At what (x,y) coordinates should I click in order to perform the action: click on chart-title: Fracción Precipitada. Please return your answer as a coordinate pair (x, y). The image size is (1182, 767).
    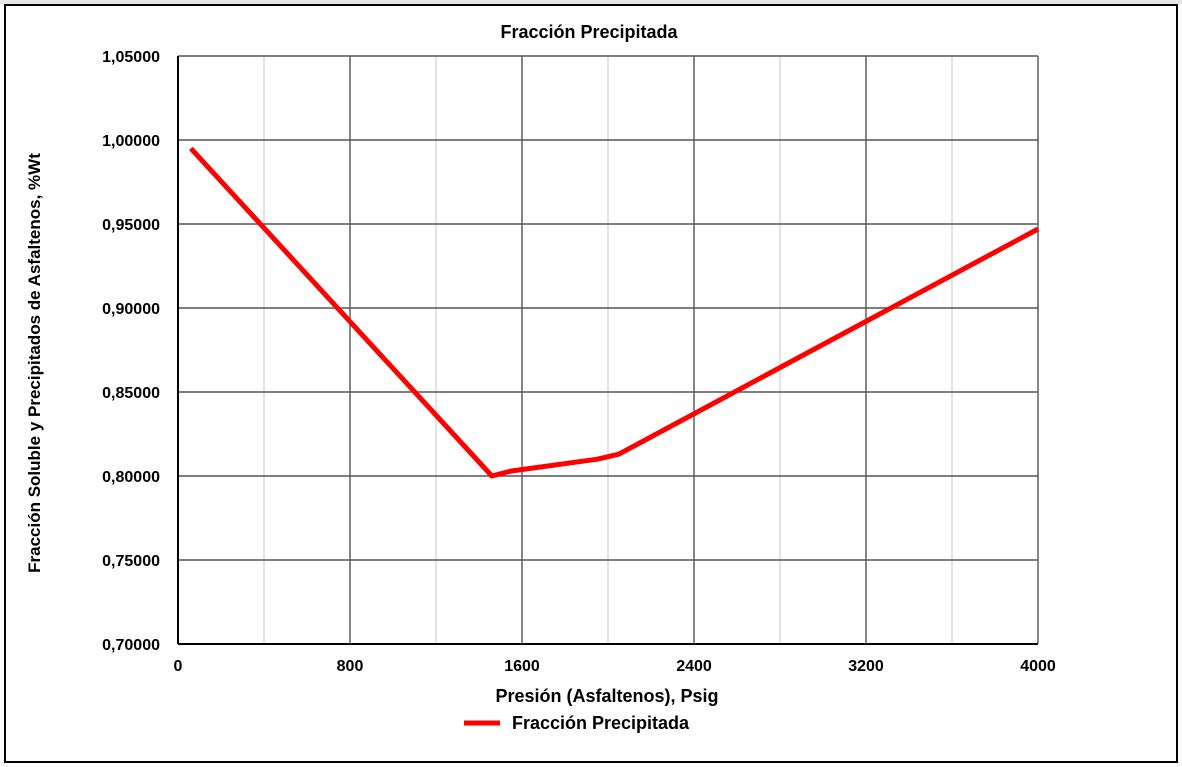
    Looking at the image, I should click on (589, 32).